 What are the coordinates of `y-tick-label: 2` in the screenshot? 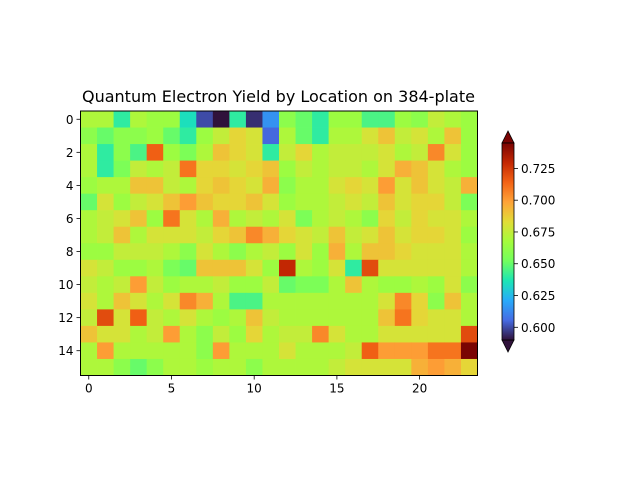 It's located at (70, 153).